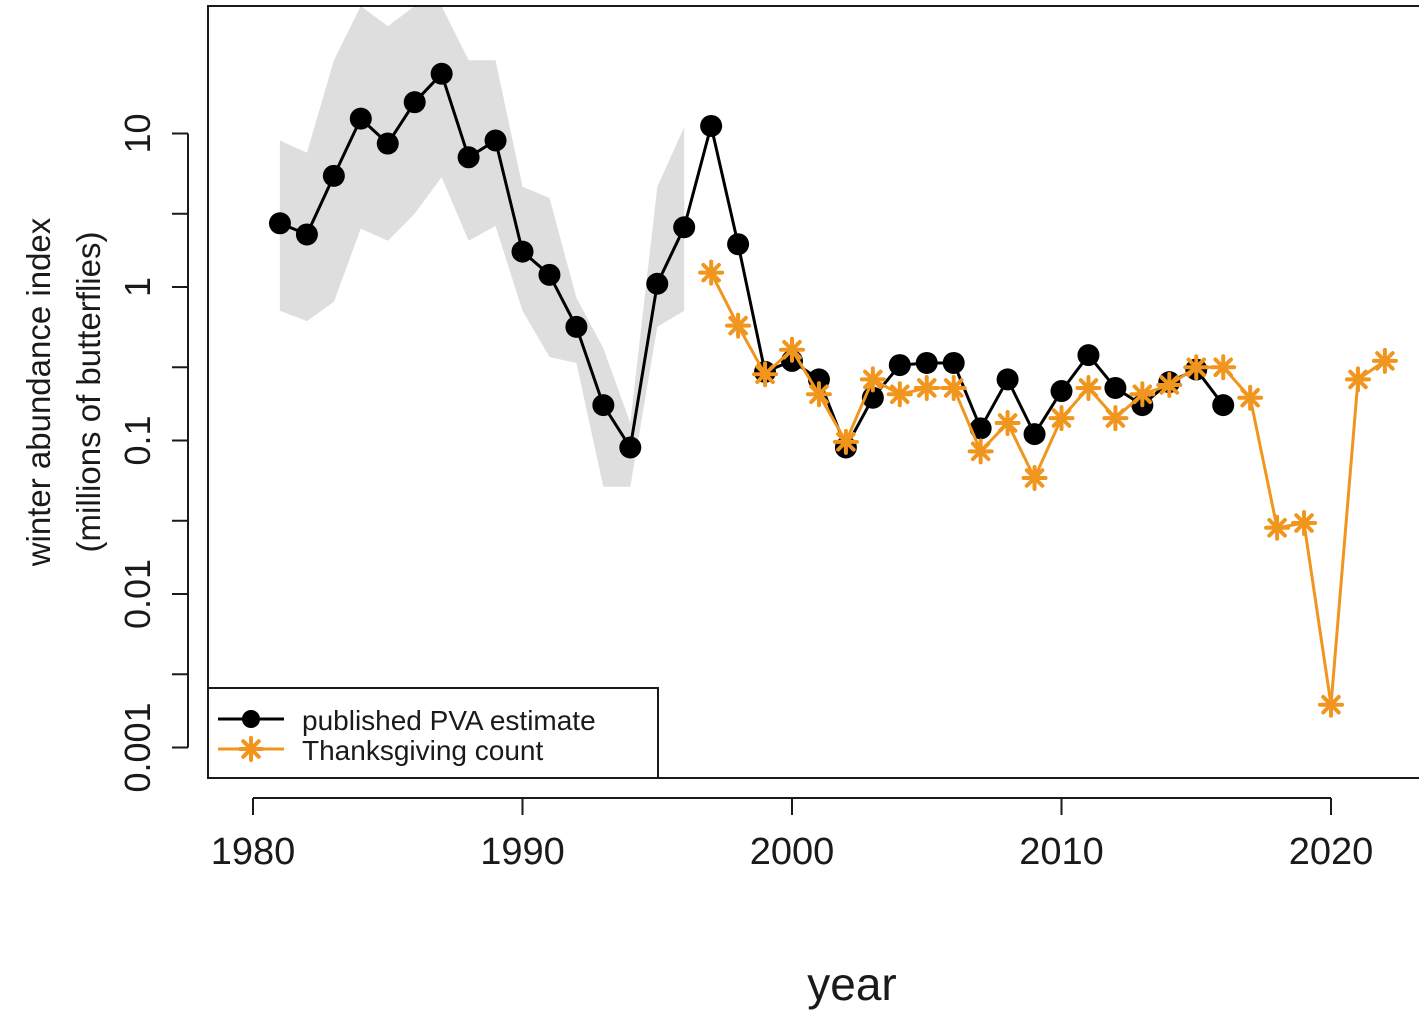 The image size is (1419, 1010). Describe the element at coordinates (137, 287) in the screenshot. I see `y-tick-label: 1` at that location.